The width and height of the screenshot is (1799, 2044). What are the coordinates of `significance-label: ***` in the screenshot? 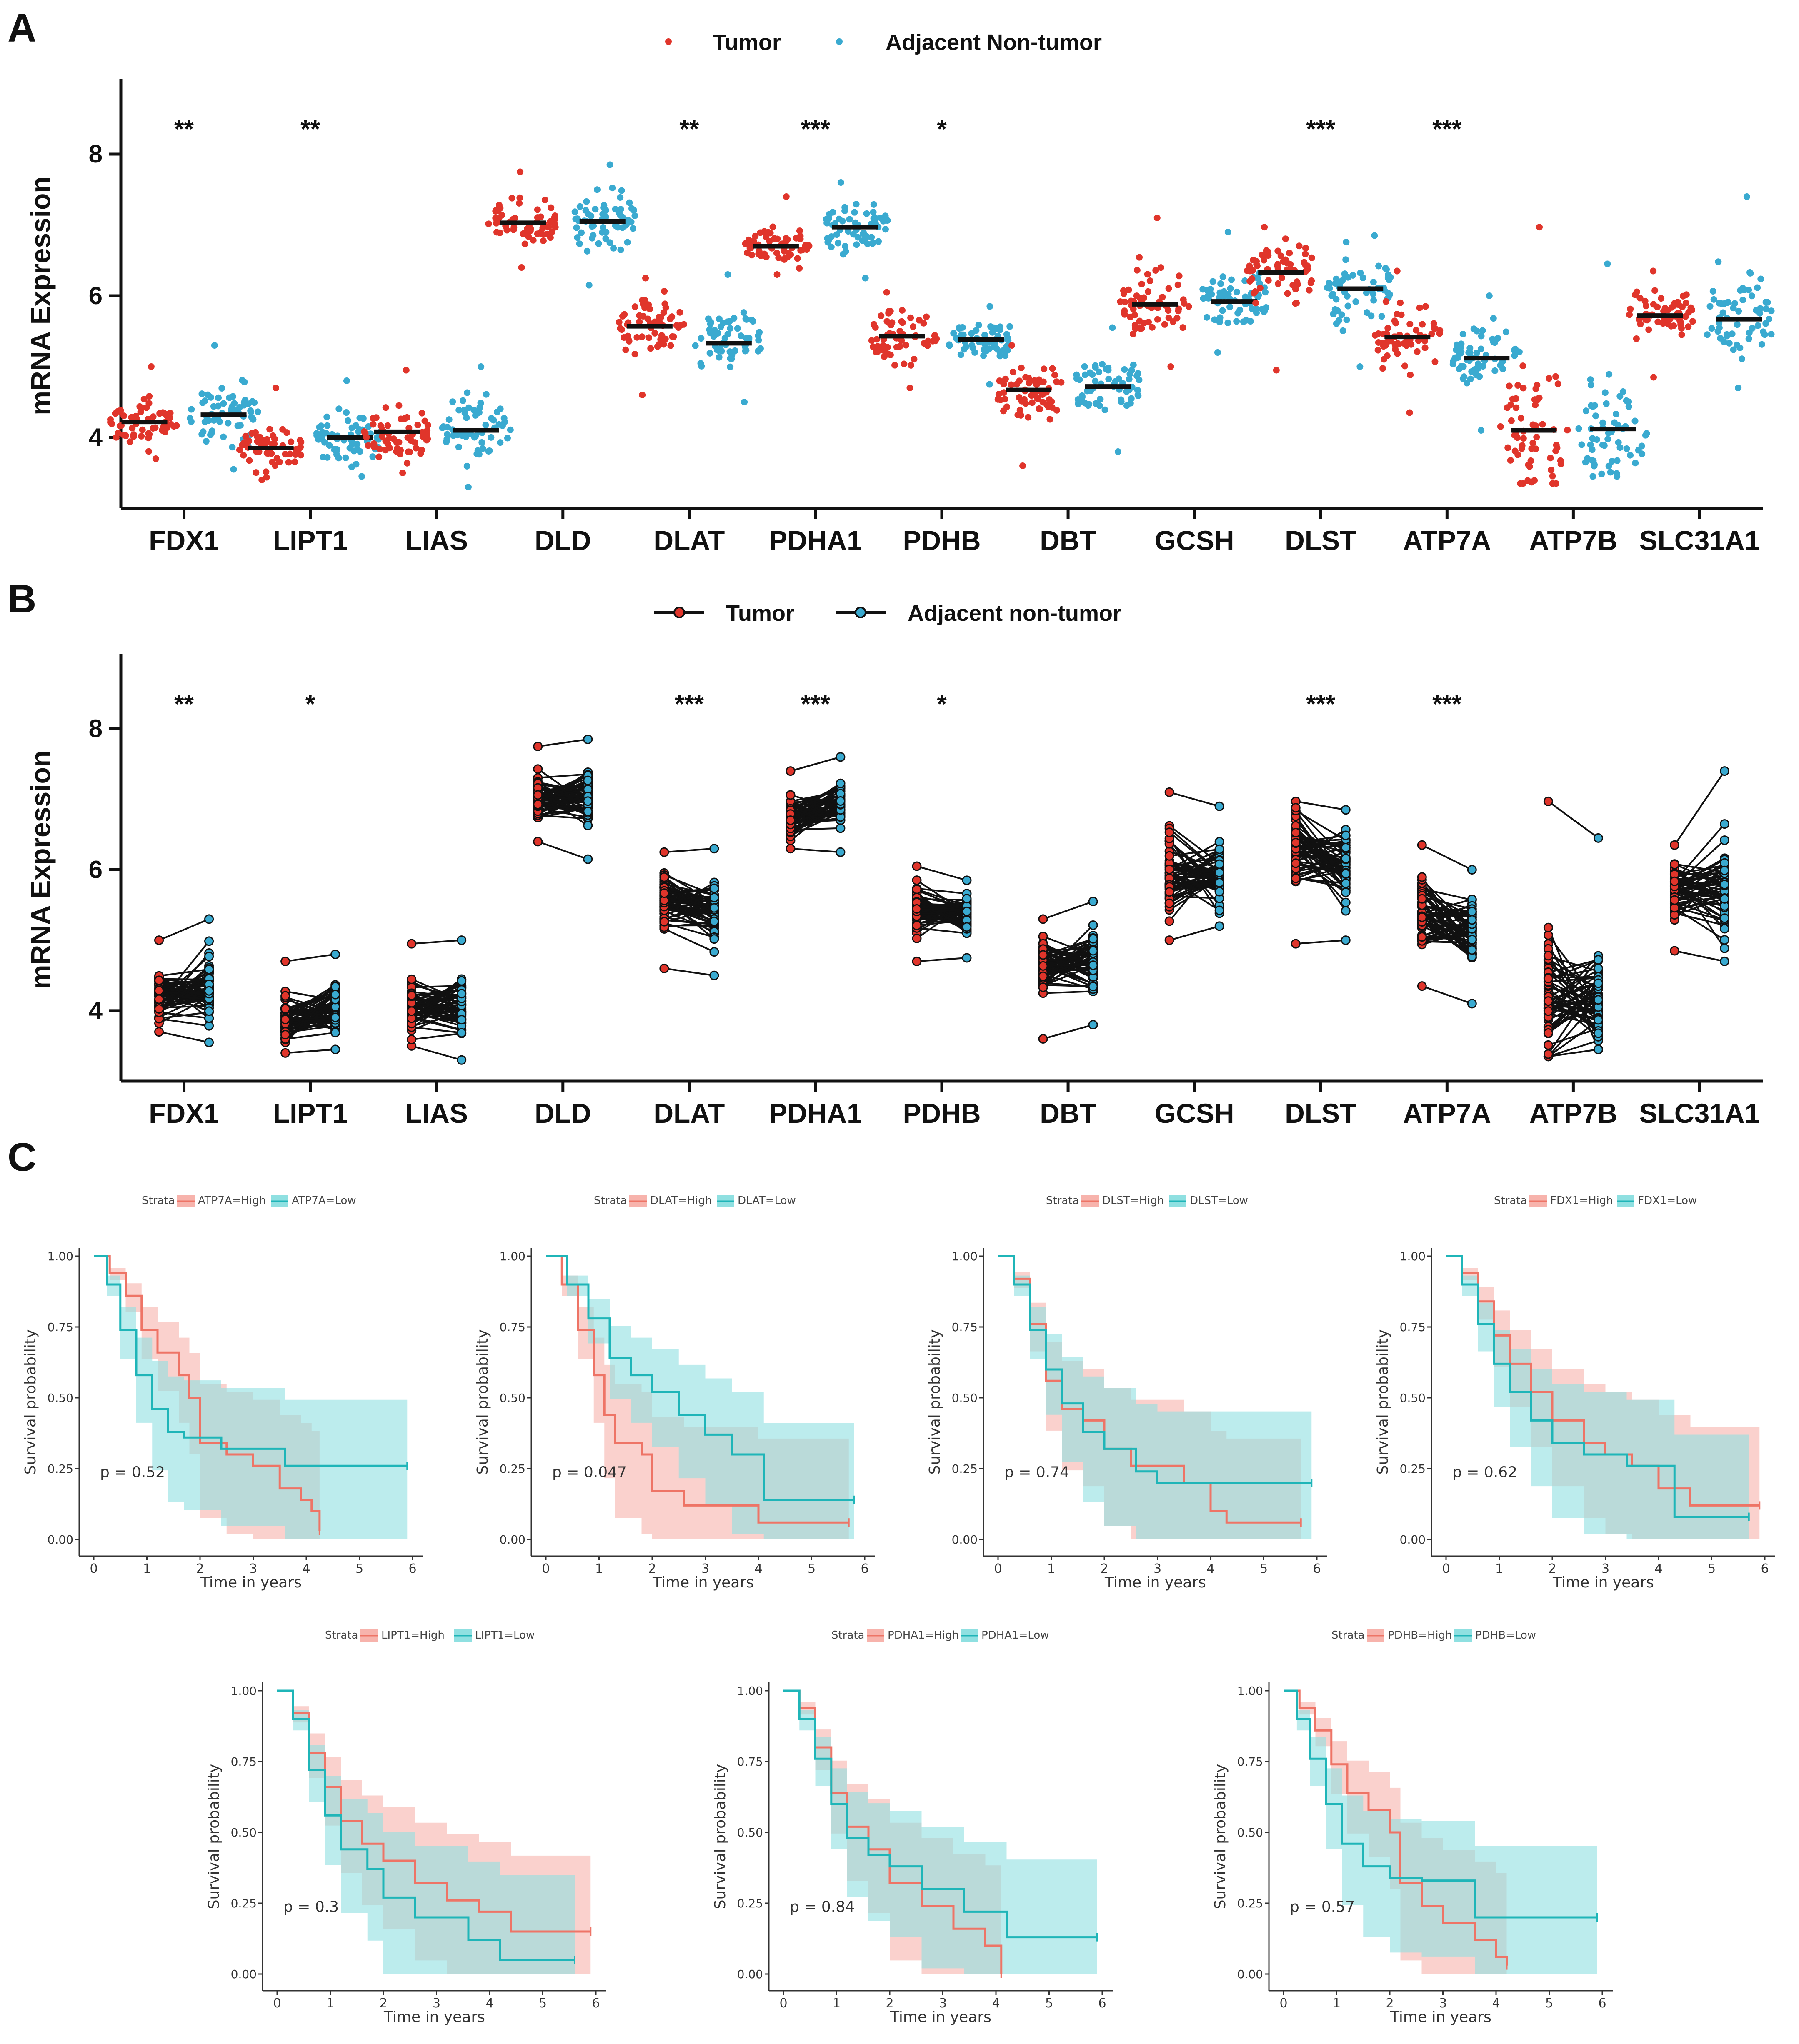 It's located at (1321, 129).